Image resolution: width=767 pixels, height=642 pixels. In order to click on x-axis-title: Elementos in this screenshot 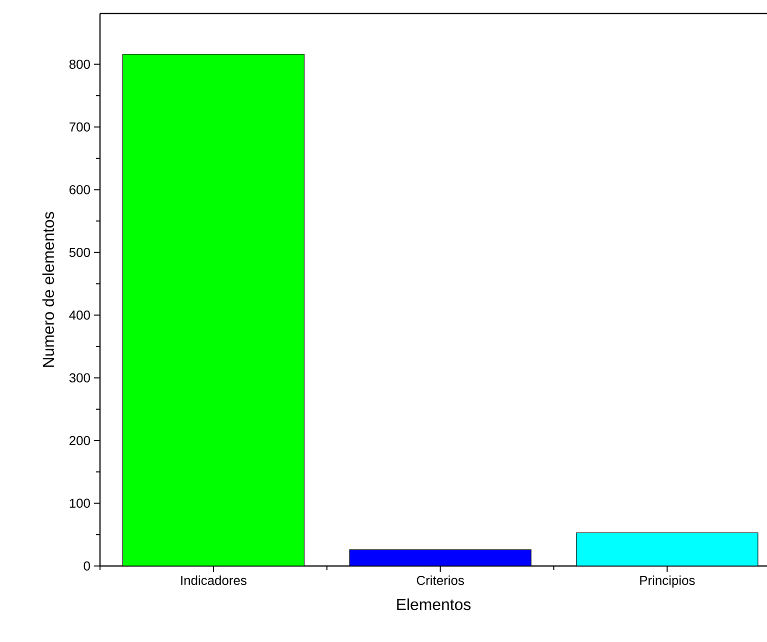, I will do `click(434, 604)`.